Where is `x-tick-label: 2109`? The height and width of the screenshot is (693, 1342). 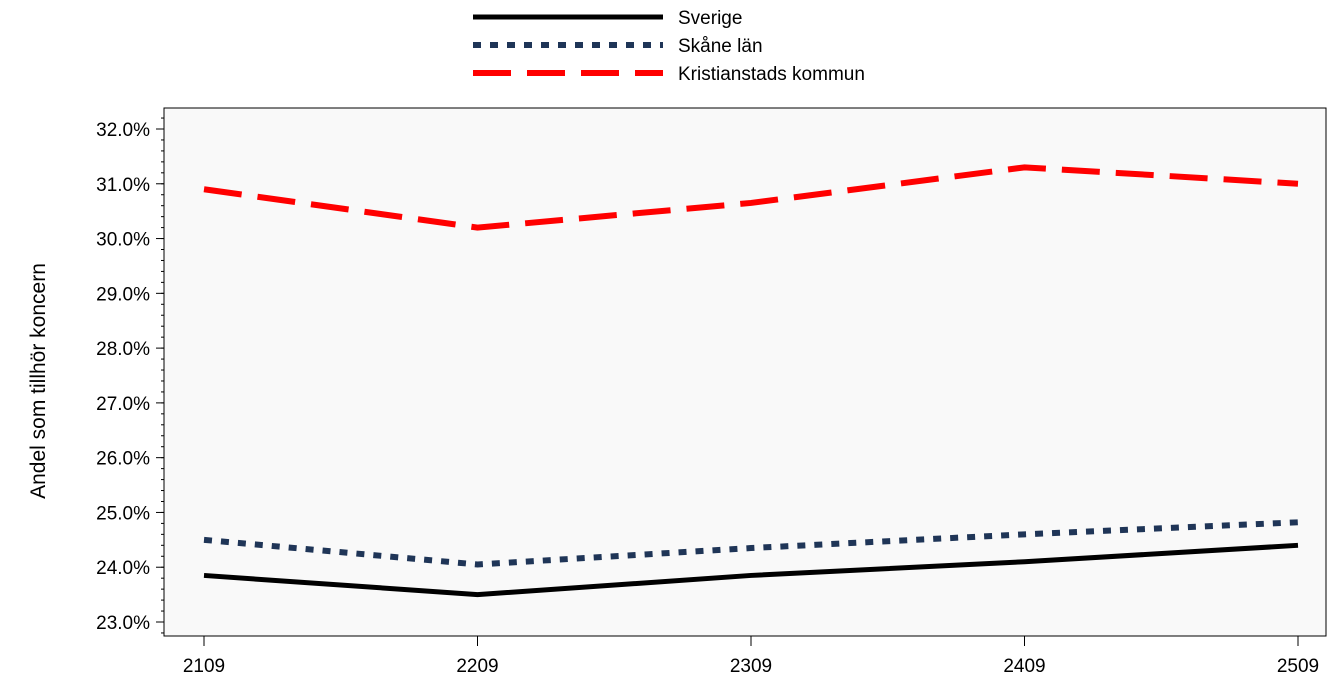
x-tick-label: 2109 is located at coordinates (204, 666).